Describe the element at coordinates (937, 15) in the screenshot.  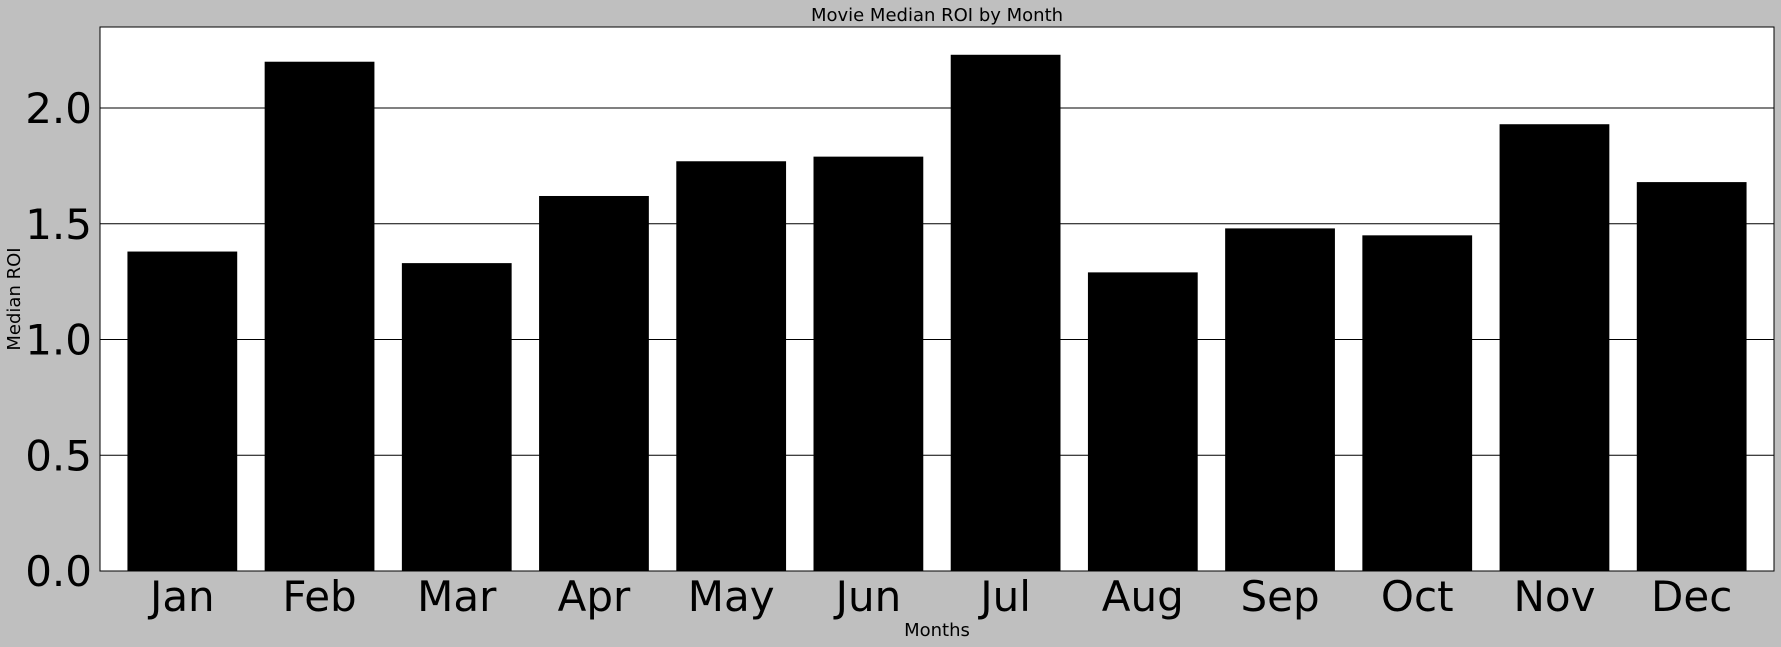
I see `chart-title: Movie Median ROI by Month` at that location.